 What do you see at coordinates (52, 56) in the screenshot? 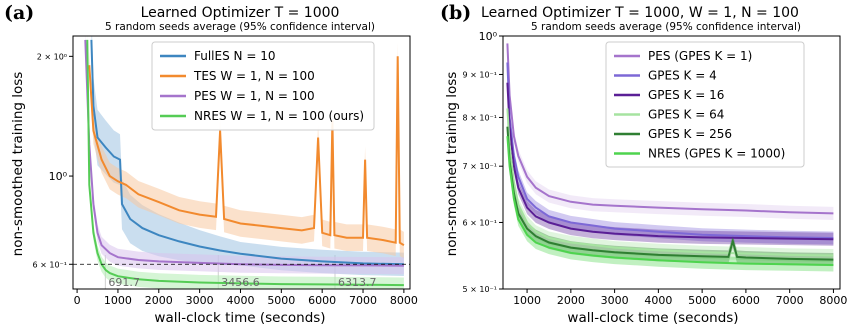
I see `y-tick-label: 2 × 10⁰` at bounding box center [52, 56].